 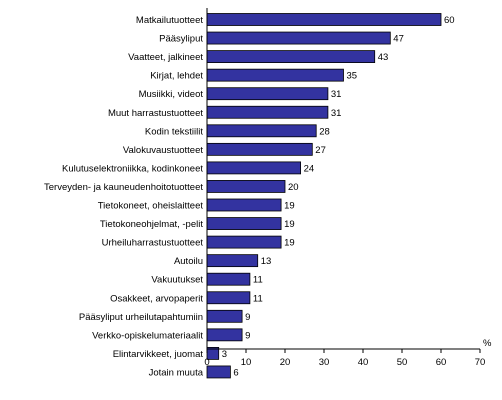 I want to click on category-label-16: Pääsyliput urheilutapahtumiin, so click(x=141, y=317).